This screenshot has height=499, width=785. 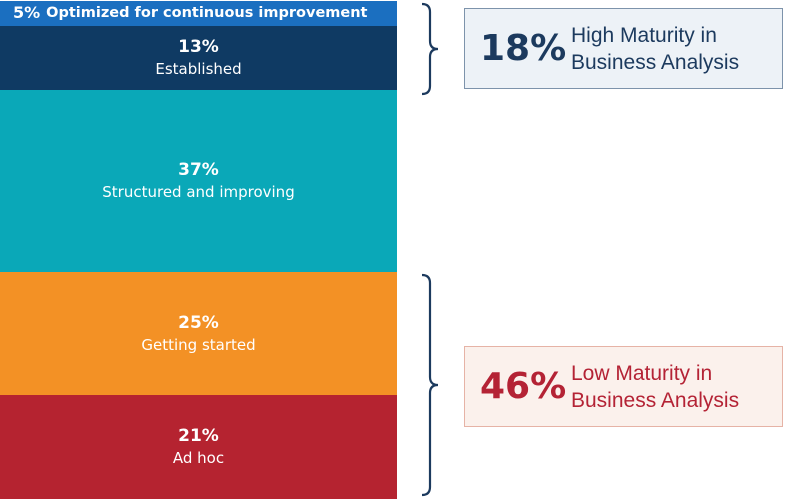 I want to click on segment-percent: 21%, so click(x=198, y=436).